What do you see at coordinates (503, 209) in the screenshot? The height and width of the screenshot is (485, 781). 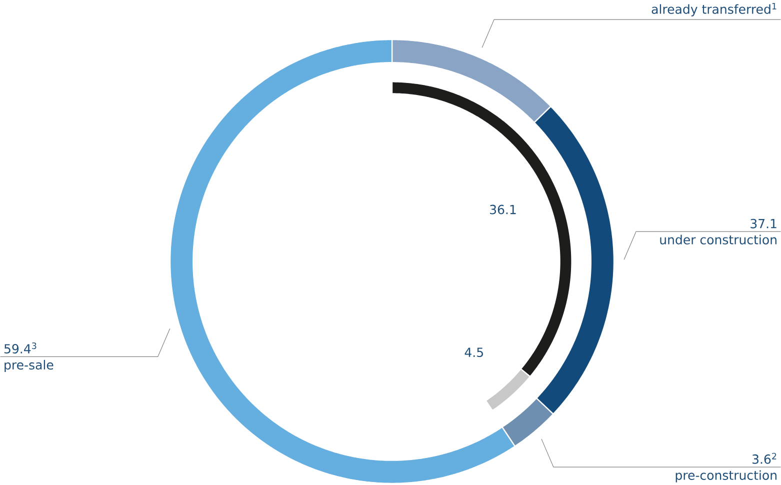 I see `data-label: 36.1` at bounding box center [503, 209].